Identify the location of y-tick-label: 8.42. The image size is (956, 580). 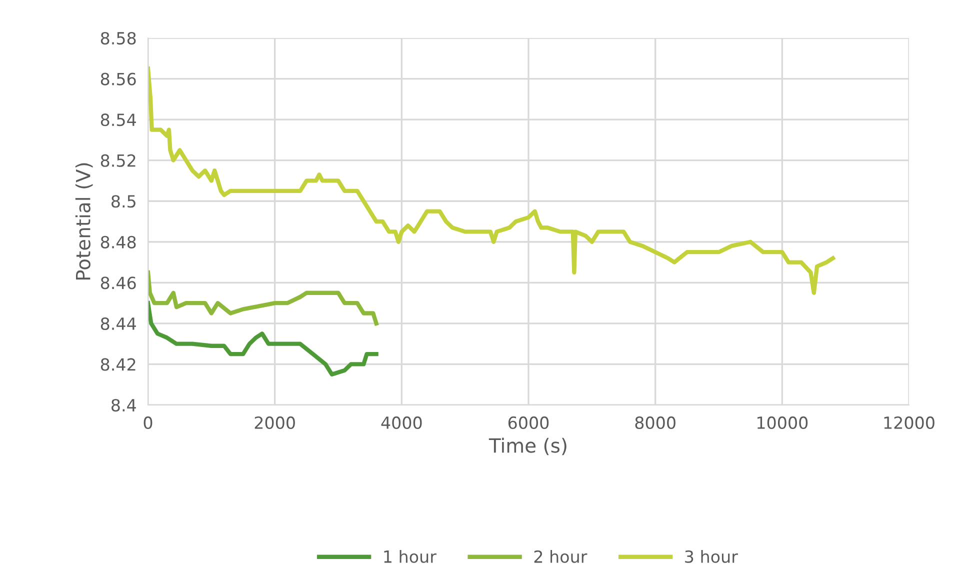
(118, 364).